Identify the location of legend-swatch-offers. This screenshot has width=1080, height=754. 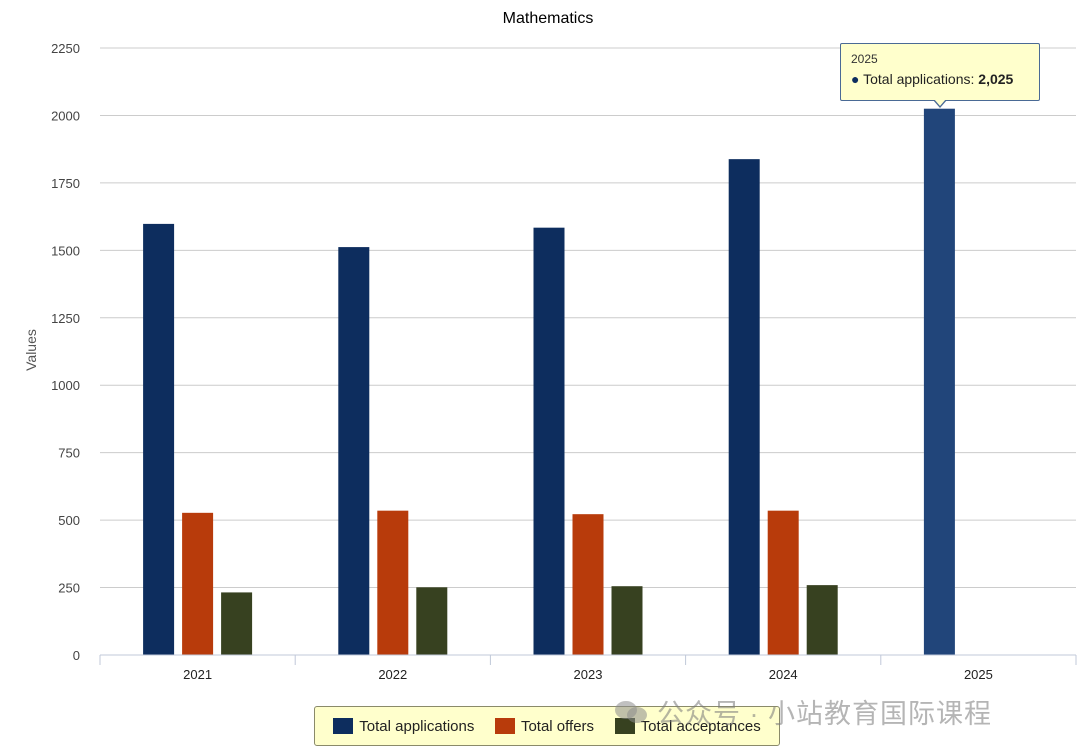
(504, 726).